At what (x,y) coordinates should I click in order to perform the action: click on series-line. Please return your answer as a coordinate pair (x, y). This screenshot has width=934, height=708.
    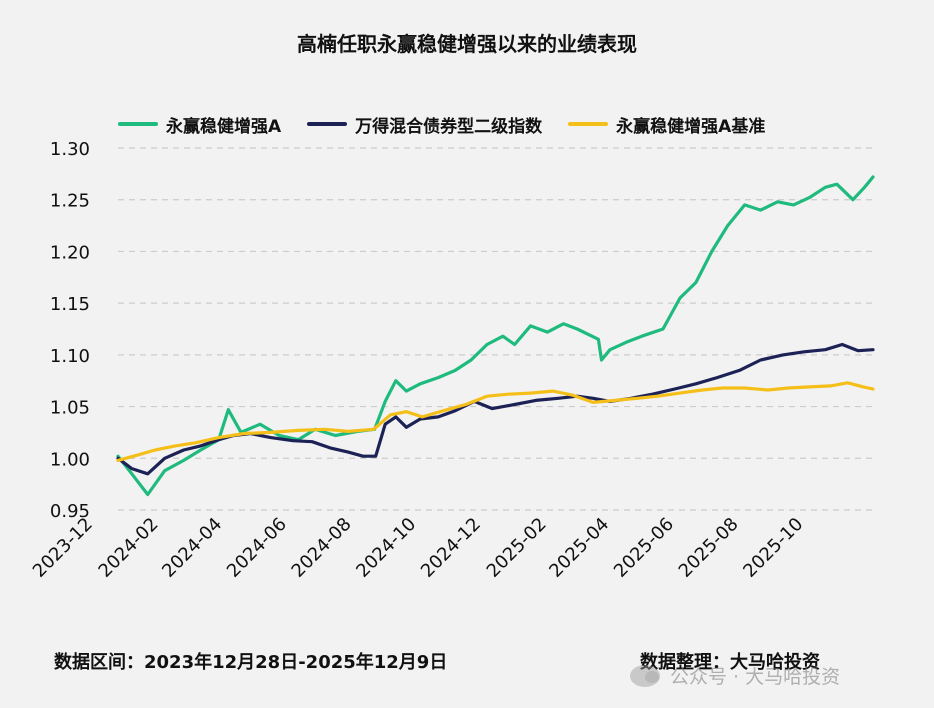
    Looking at the image, I should click on (495, 421).